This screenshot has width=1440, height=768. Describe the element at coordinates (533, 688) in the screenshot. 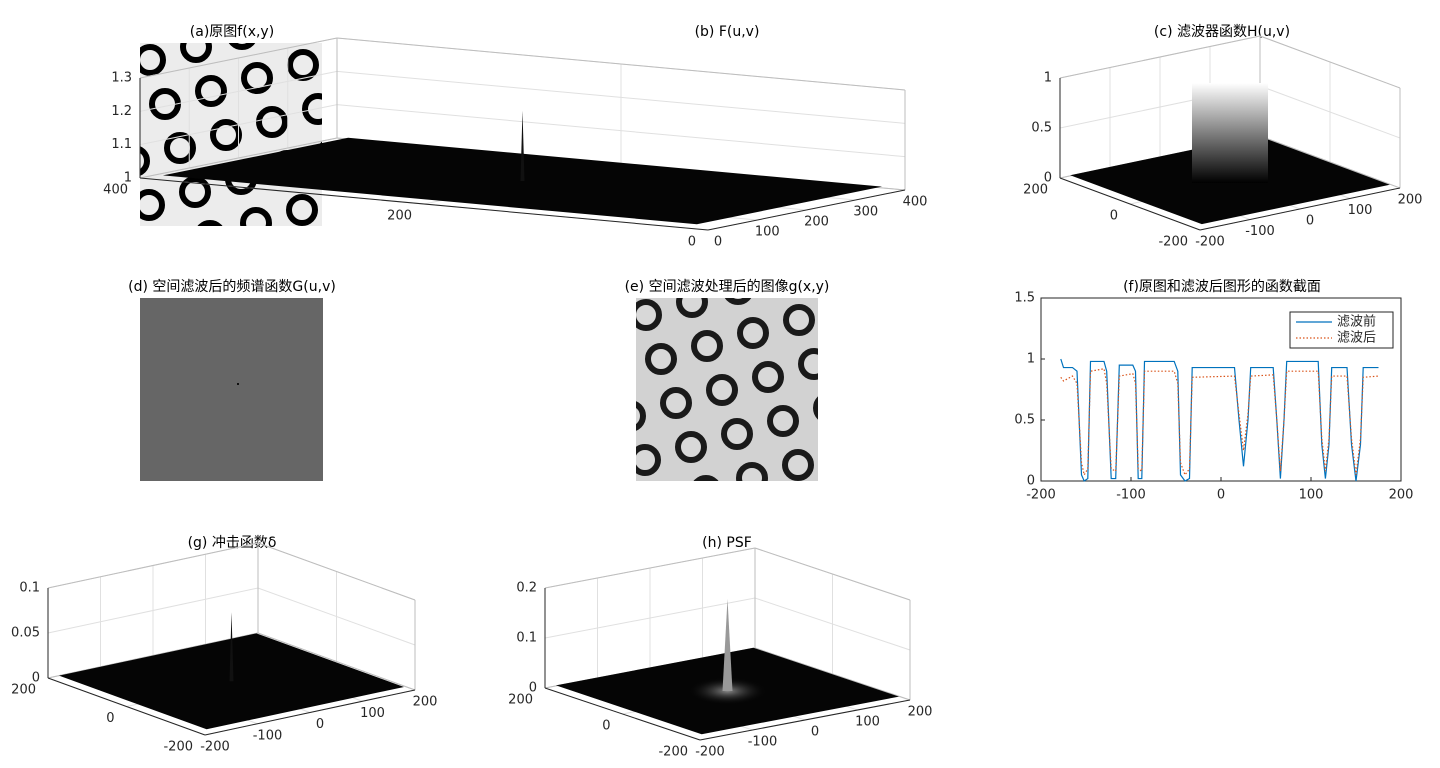

I see `z-tick-label: 0` at that location.